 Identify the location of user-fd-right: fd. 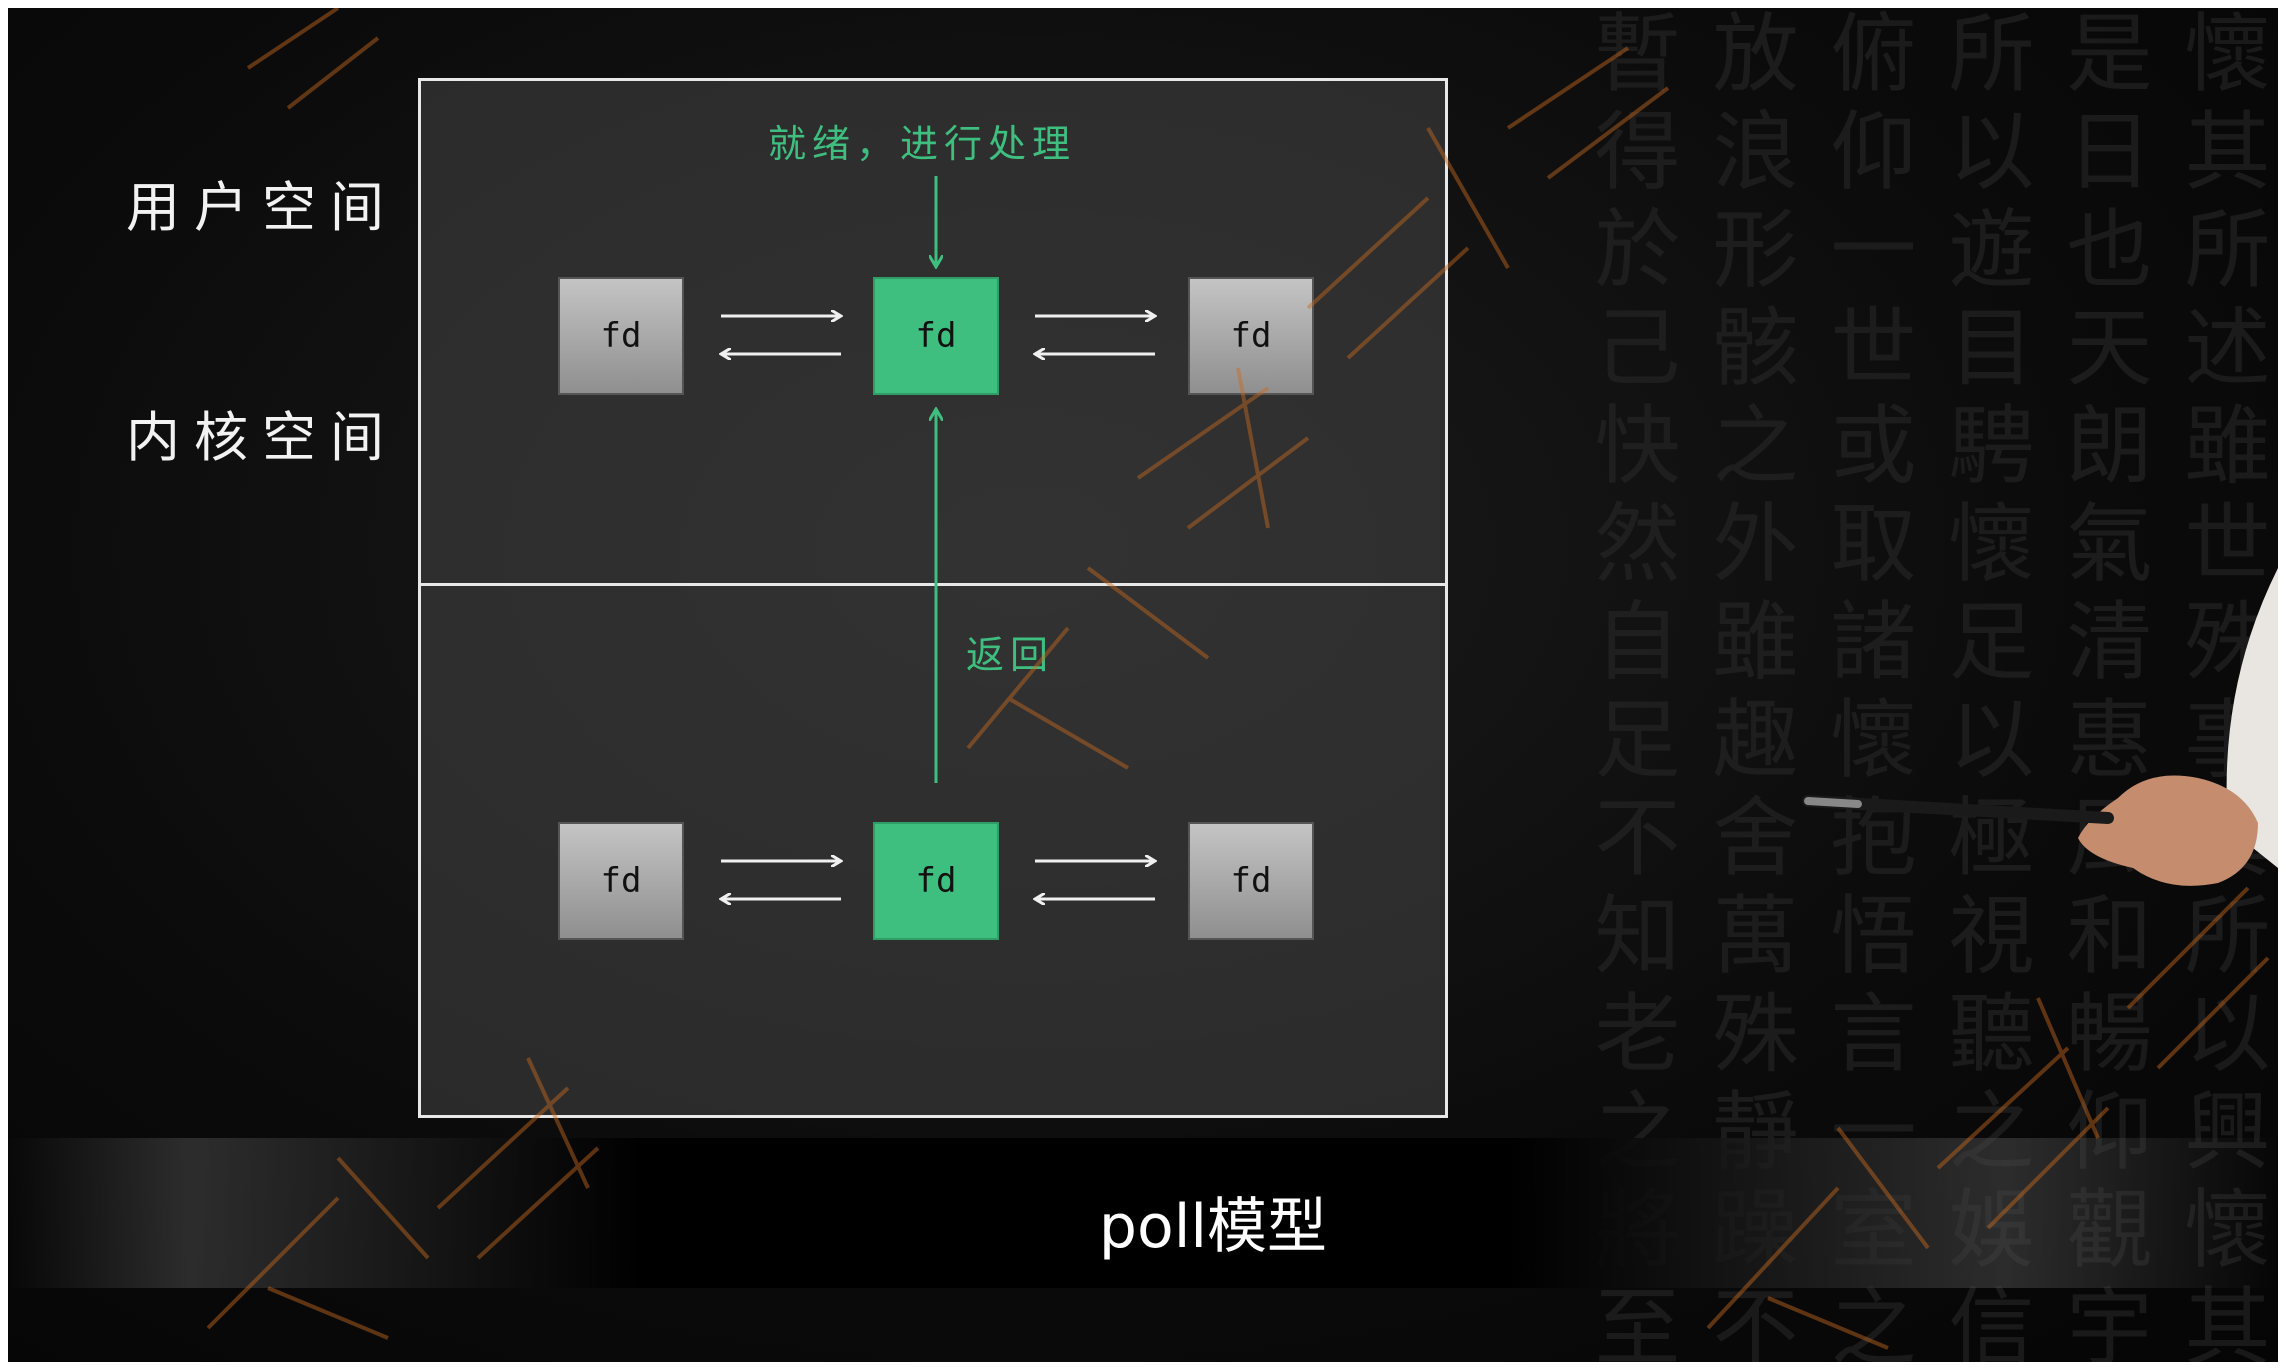
(1251, 336).